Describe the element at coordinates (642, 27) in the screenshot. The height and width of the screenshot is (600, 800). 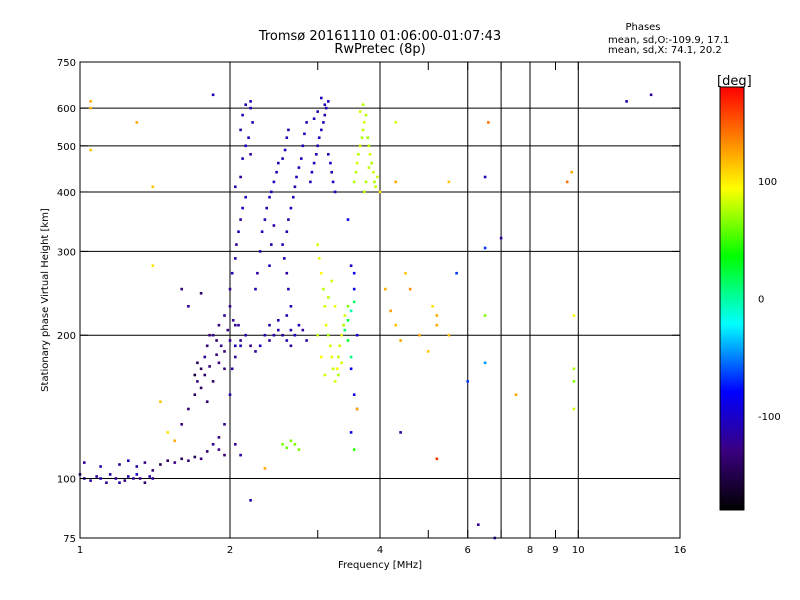
I see `stats-title: Phases` at that location.